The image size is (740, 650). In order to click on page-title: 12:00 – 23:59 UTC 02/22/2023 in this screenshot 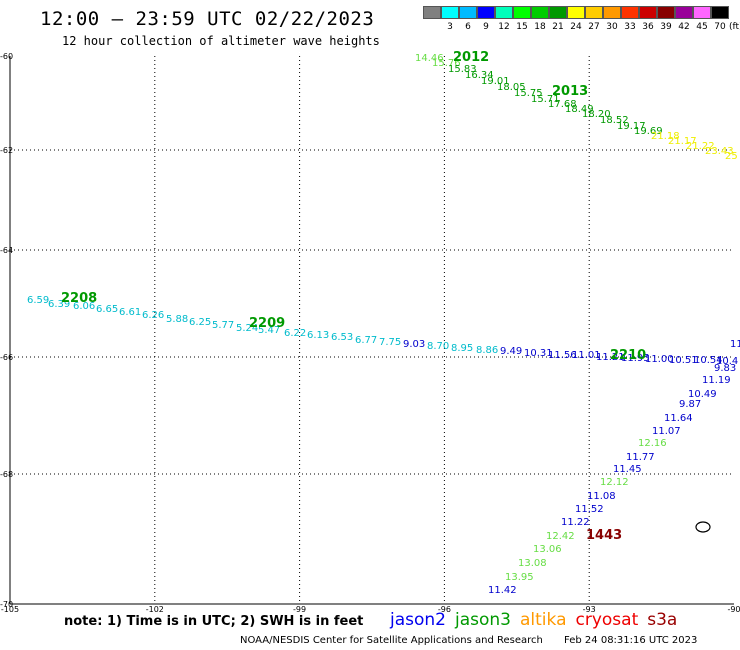, I will do `click(207, 19)`.